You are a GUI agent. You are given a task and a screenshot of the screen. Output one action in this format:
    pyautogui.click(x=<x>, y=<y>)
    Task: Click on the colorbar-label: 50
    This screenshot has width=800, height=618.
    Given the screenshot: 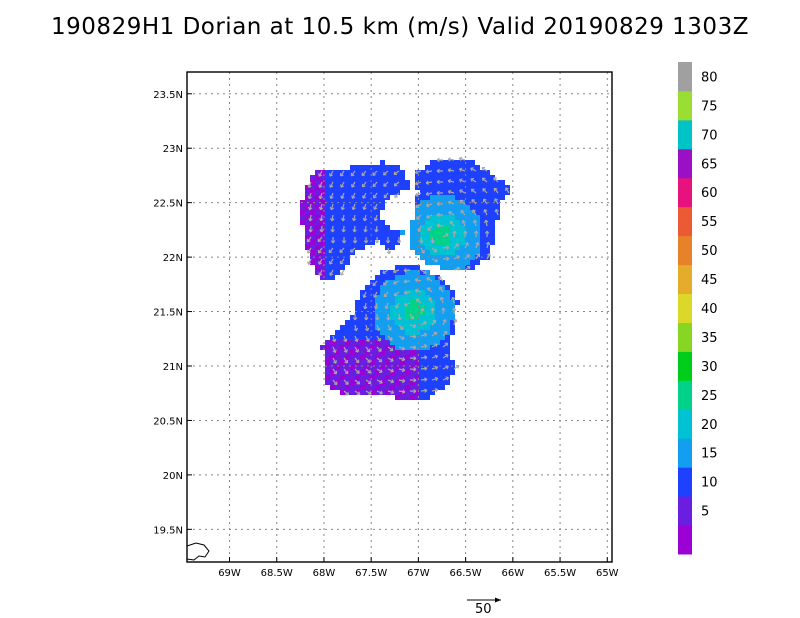 What is the action you would take?
    pyautogui.click(x=709, y=251)
    